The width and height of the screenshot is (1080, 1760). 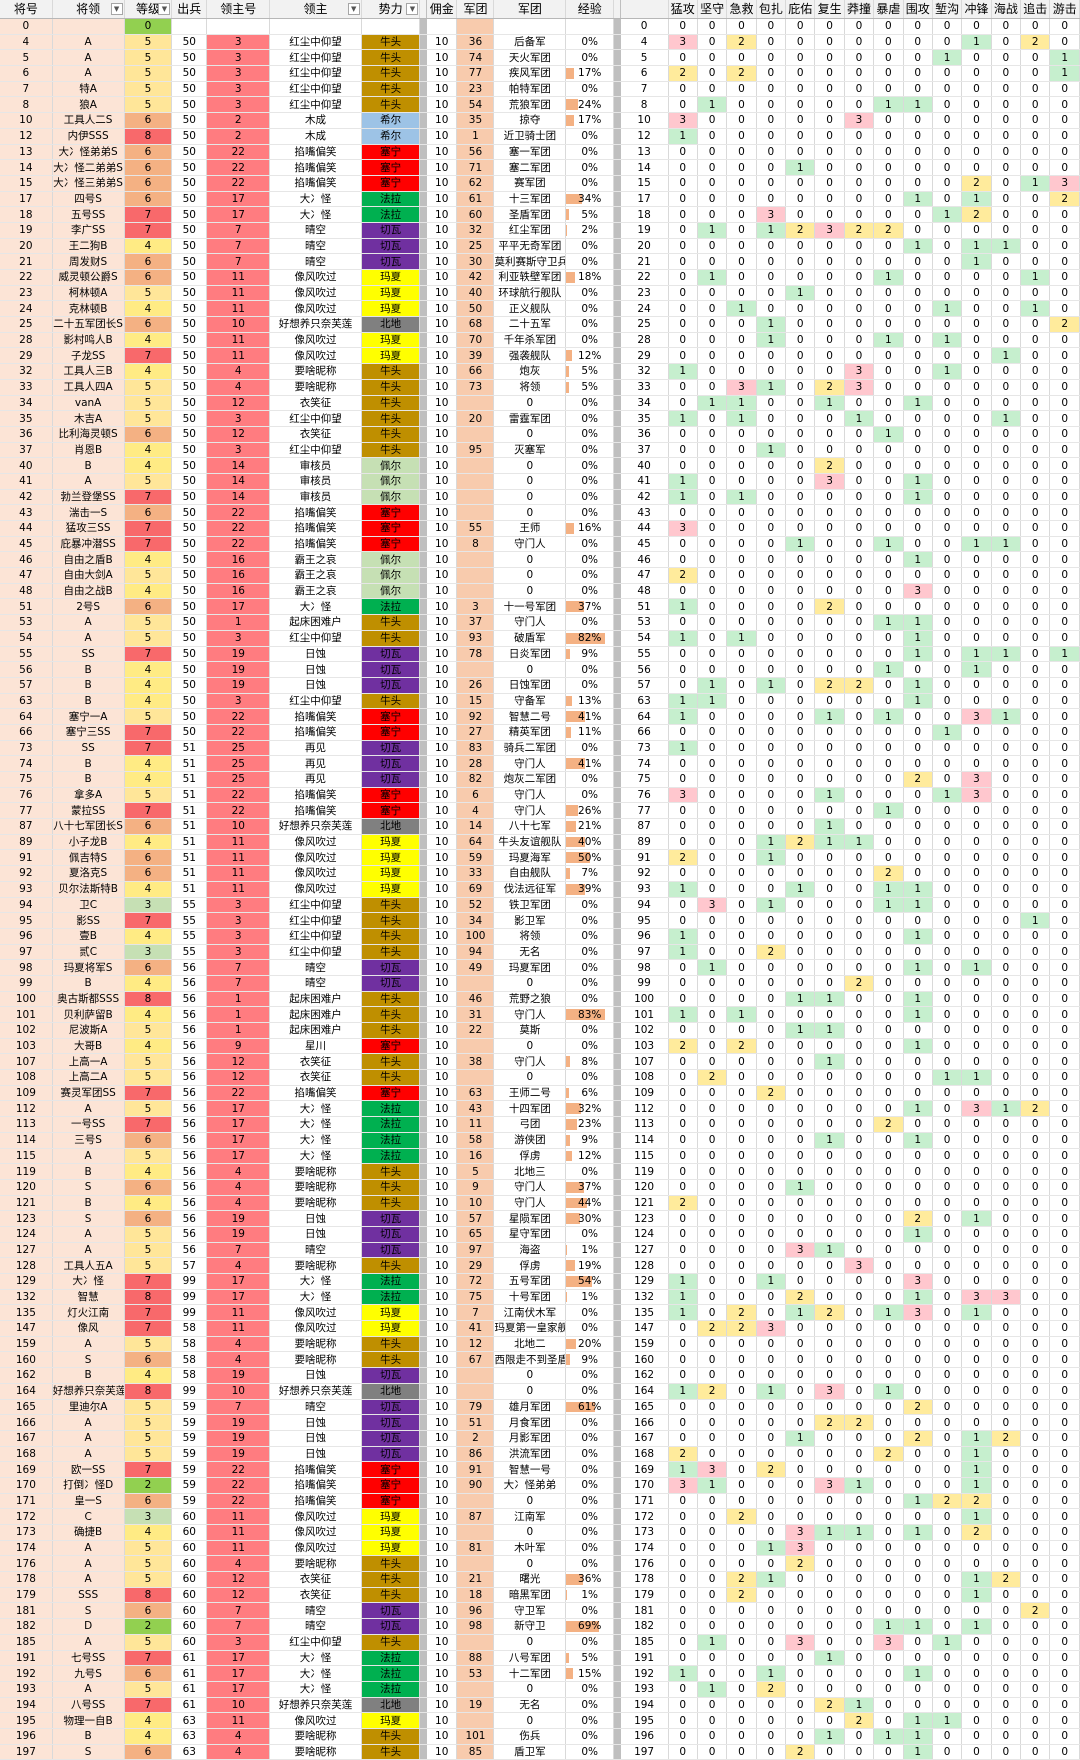 What do you see at coordinates (88, 450) in the screenshot?
I see `cell-general-name: 肖恩B` at bounding box center [88, 450].